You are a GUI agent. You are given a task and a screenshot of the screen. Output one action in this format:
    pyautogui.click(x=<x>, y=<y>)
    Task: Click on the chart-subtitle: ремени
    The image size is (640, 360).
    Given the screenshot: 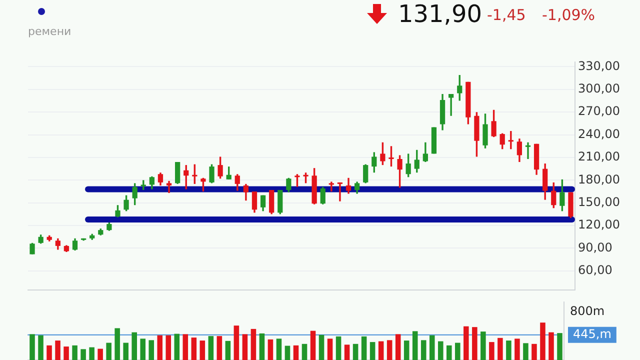 What is the action you would take?
    pyautogui.click(x=50, y=31)
    